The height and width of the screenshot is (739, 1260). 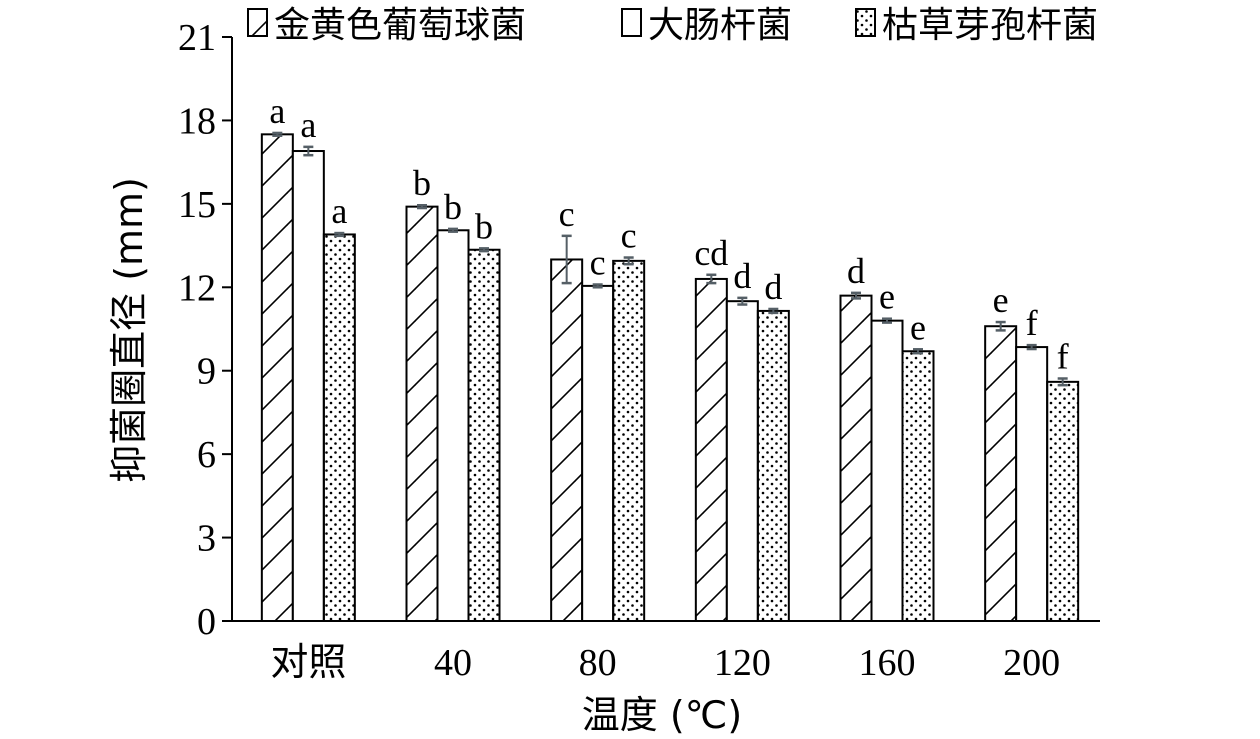 I want to click on significance-label: cd, so click(x=711, y=253).